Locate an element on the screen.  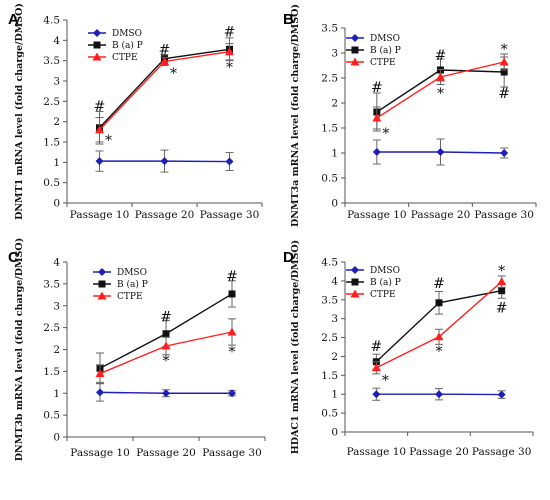
panel-letter: C is located at coordinates (13, 257).